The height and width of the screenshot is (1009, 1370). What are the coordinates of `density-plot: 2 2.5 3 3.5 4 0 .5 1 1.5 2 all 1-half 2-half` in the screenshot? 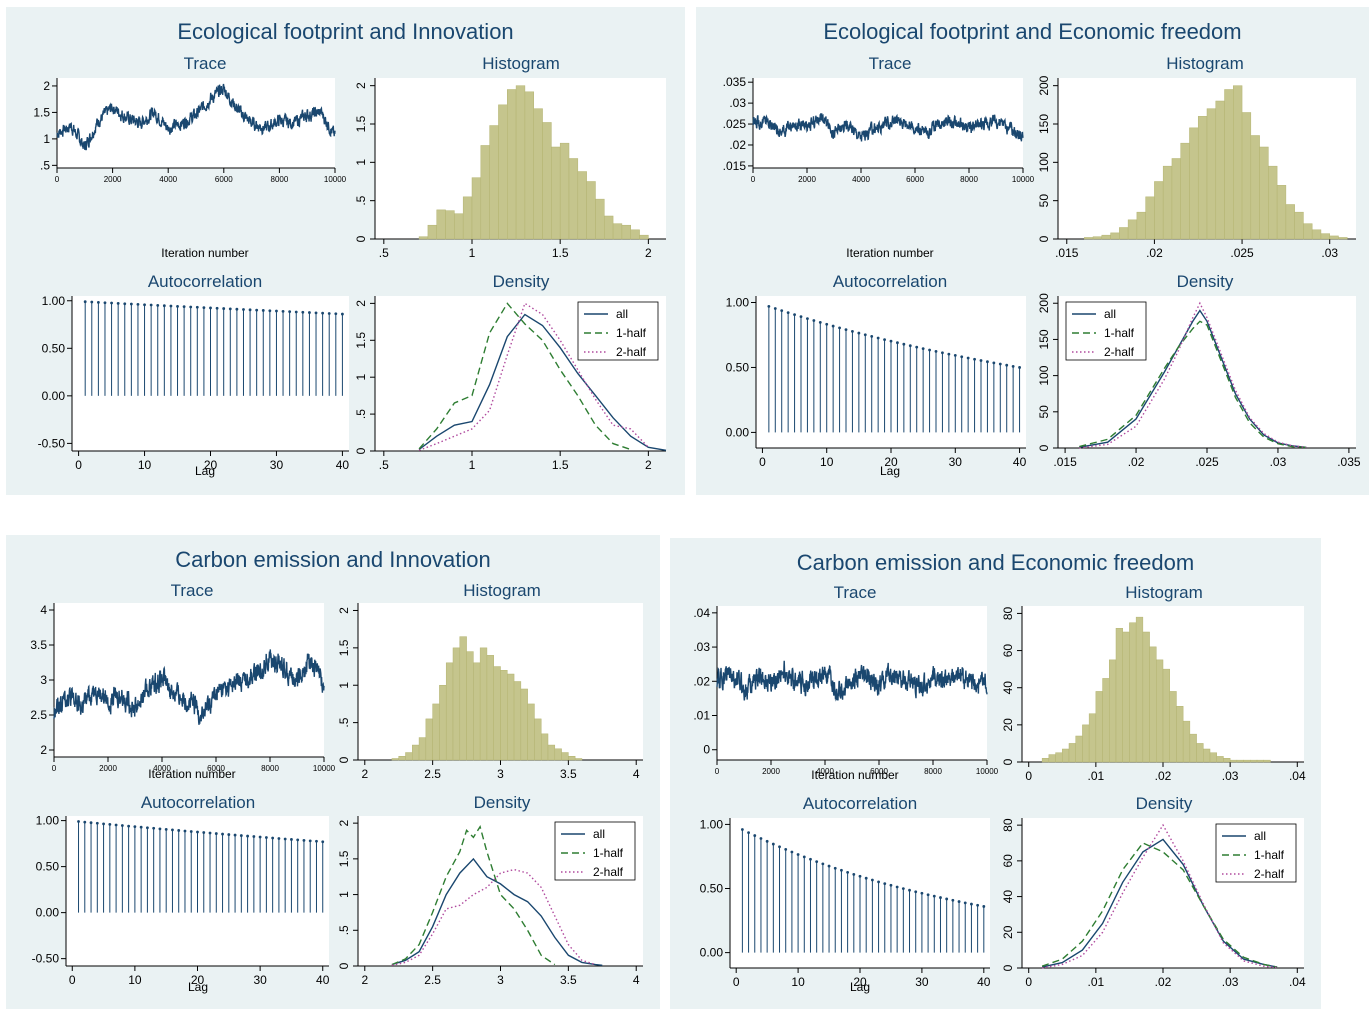 It's located at (490, 901).